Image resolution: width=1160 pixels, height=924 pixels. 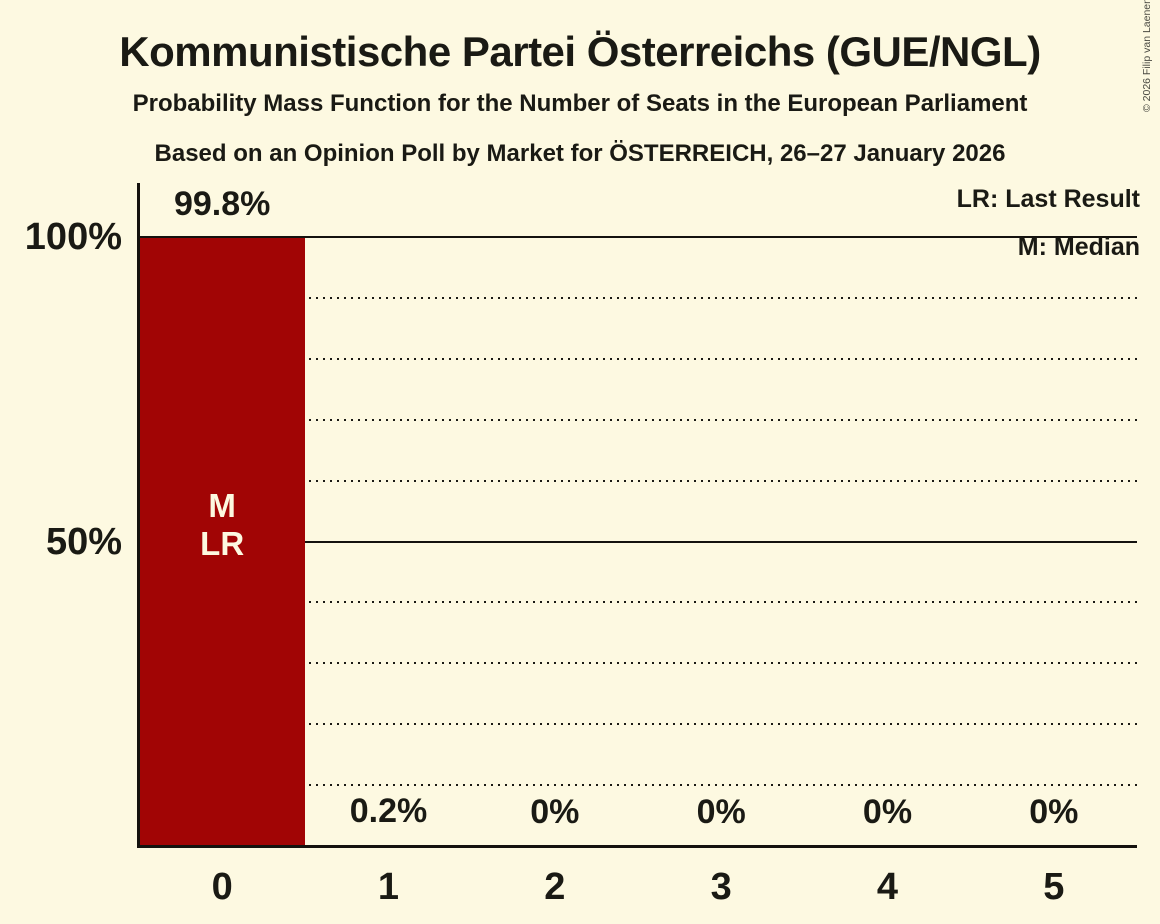 What do you see at coordinates (222, 204) in the screenshot?
I see `value-label-seats-0: 99.8%` at bounding box center [222, 204].